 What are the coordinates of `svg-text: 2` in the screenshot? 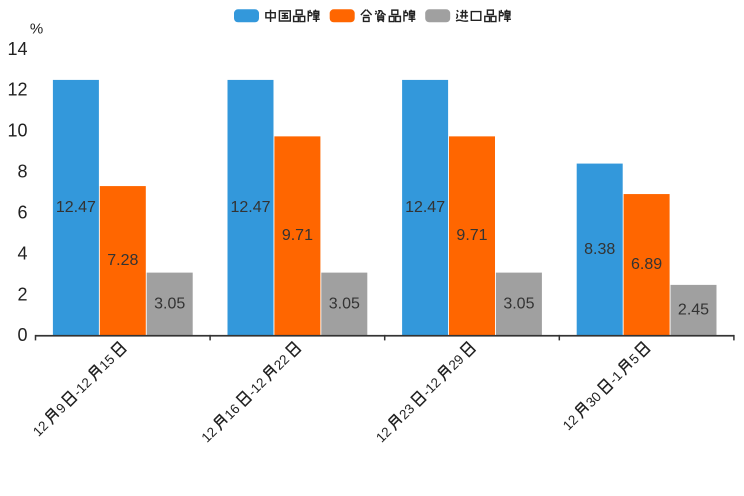 It's located at (22, 294).